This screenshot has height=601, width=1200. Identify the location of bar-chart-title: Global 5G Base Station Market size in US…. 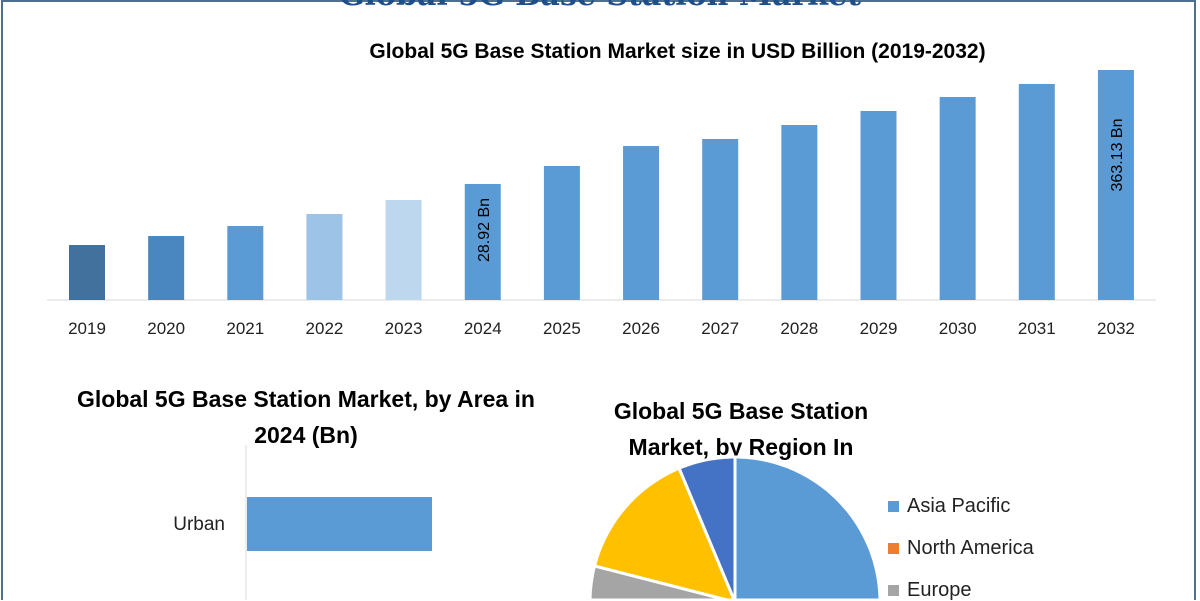
(677, 51).